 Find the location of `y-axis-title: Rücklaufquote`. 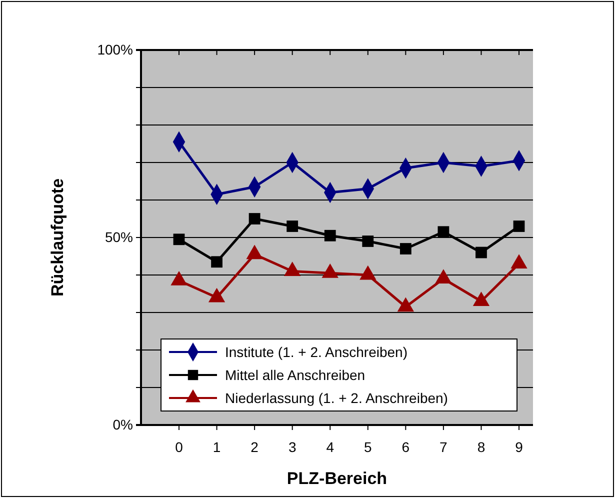

y-axis-title: Rücklaufquote is located at coordinates (57, 237).